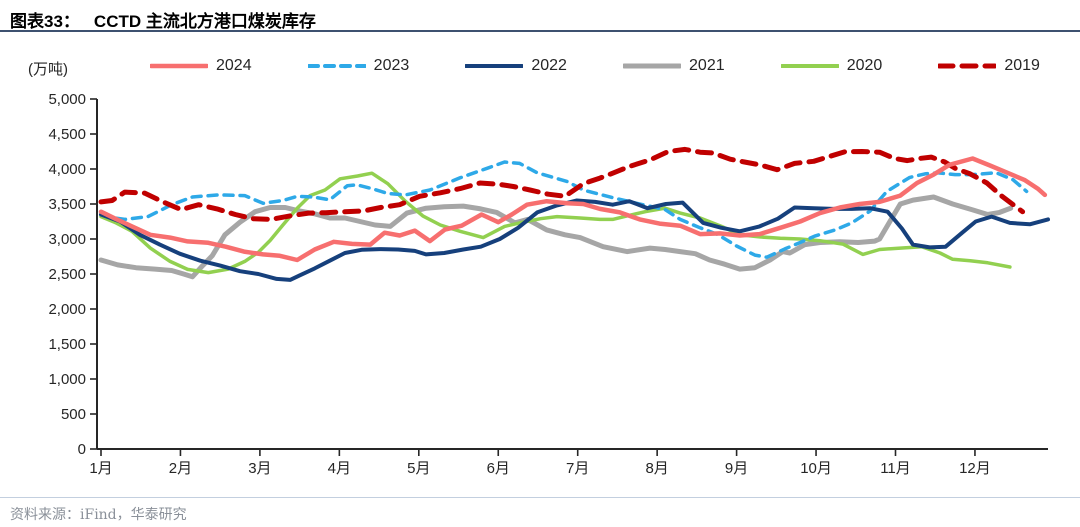  I want to click on y-tick-label: 3,500, so click(67, 204).